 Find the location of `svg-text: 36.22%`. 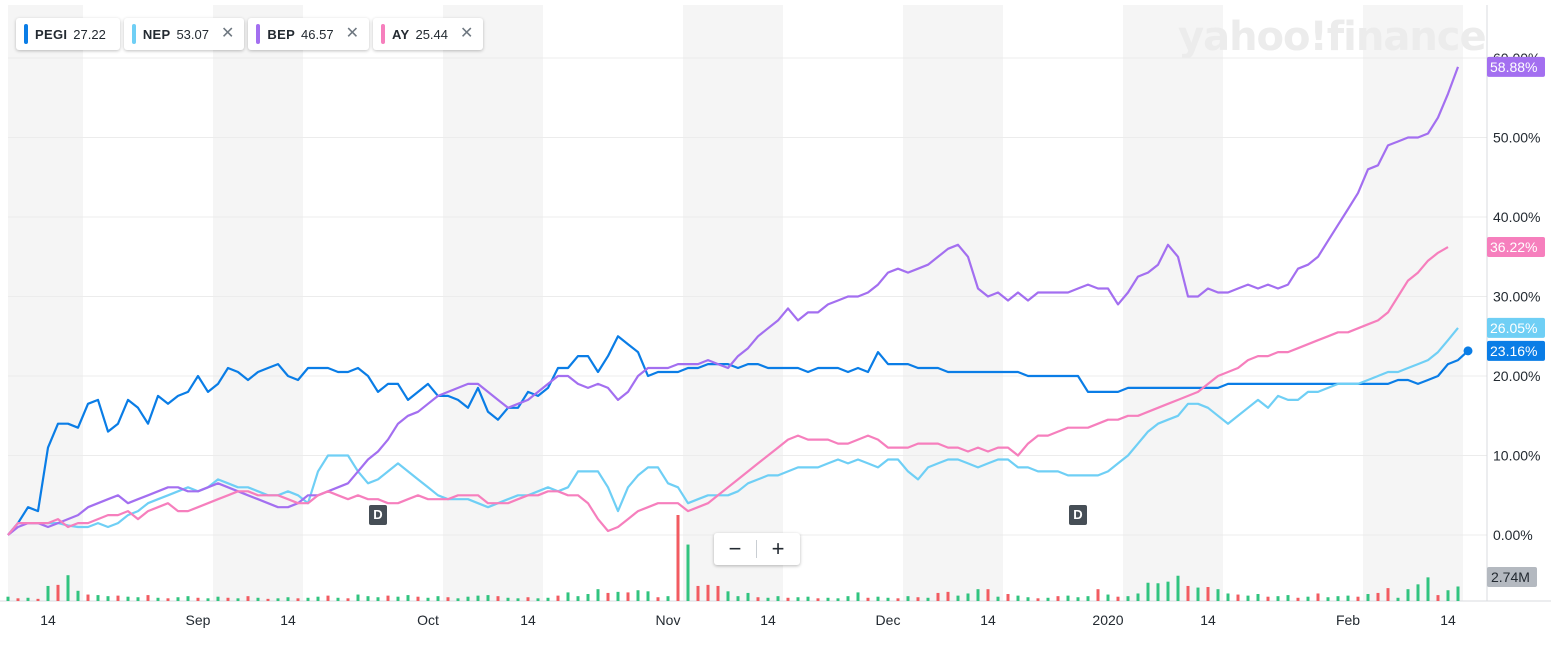

svg-text: 36.22% is located at coordinates (1513, 247).